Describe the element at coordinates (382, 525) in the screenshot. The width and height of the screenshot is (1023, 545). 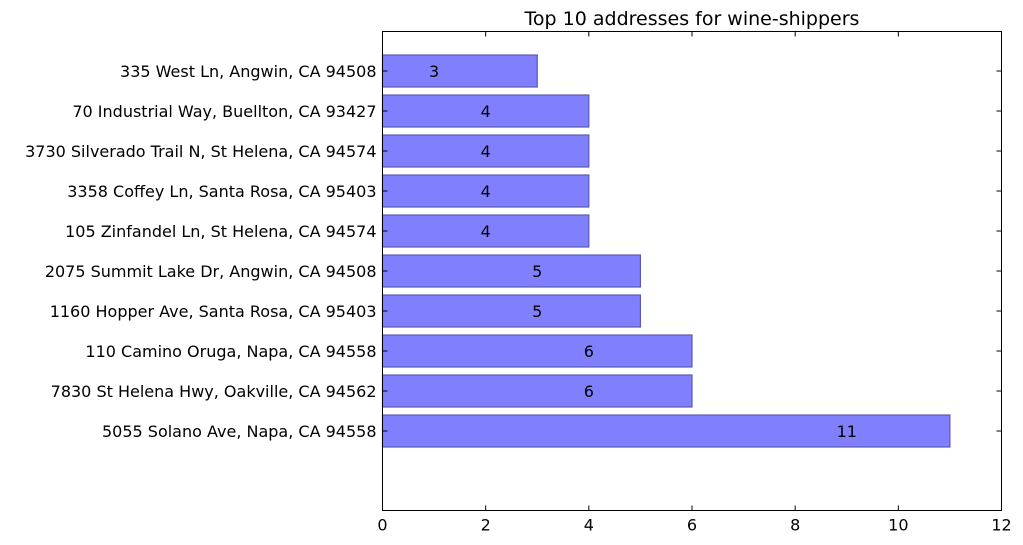
I see `x-tick-label: 0` at that location.